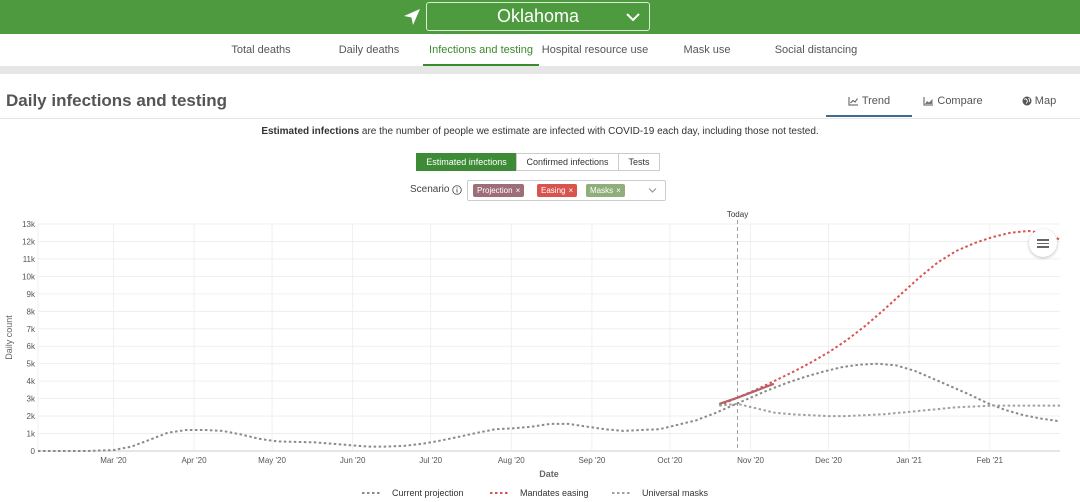 This screenshot has width=1080, height=502. Describe the element at coordinates (876, 101) in the screenshot. I see `view-tab-label: Trend` at that location.